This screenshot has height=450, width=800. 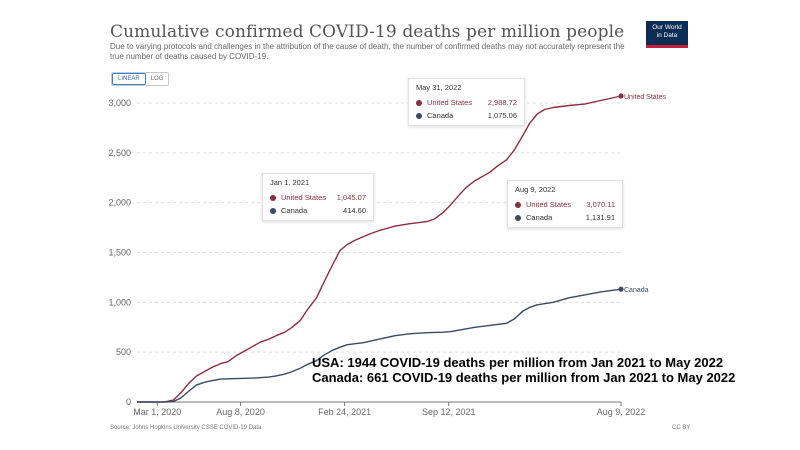 I want to click on scale-toggle: LINEAR LOG, so click(x=140, y=79).